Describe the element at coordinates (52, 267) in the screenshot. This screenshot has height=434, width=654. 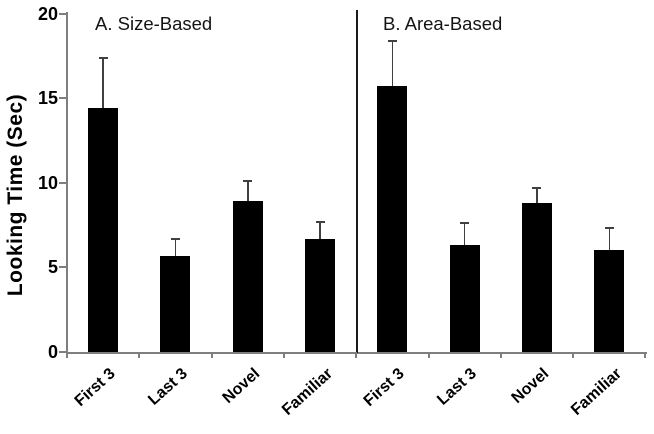
I see `y-tick-label: 5` at that location.